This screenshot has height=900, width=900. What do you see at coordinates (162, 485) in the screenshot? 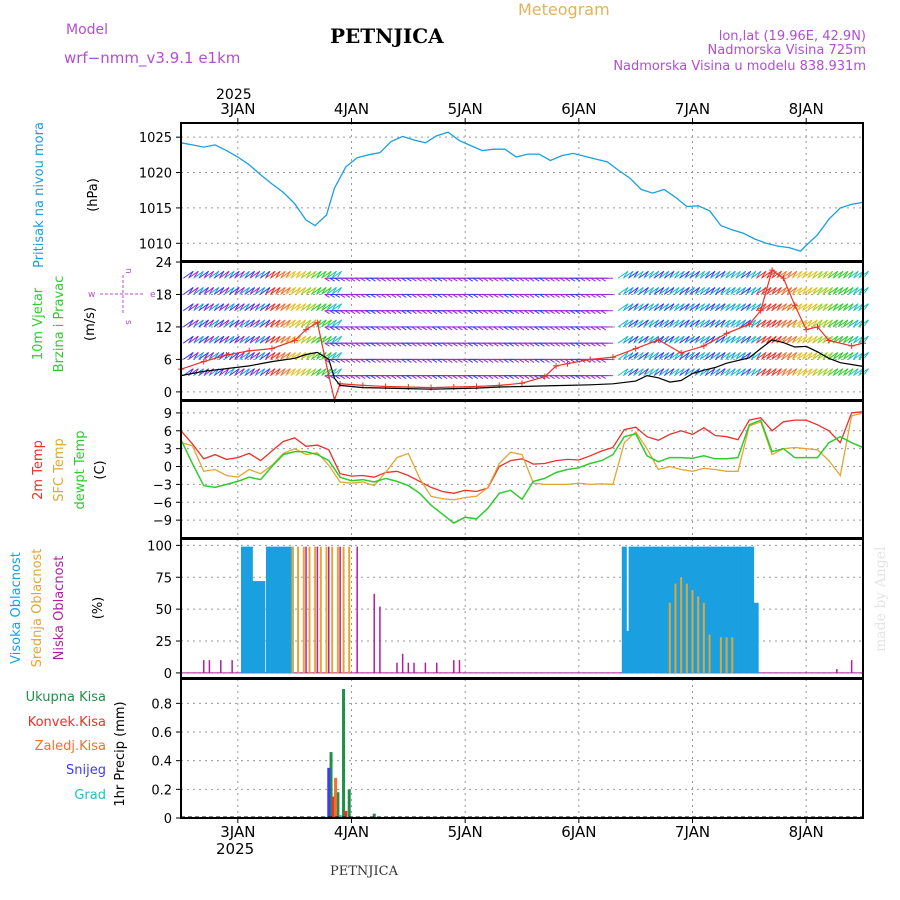
I see `y-tick-label: −3` at bounding box center [162, 485].